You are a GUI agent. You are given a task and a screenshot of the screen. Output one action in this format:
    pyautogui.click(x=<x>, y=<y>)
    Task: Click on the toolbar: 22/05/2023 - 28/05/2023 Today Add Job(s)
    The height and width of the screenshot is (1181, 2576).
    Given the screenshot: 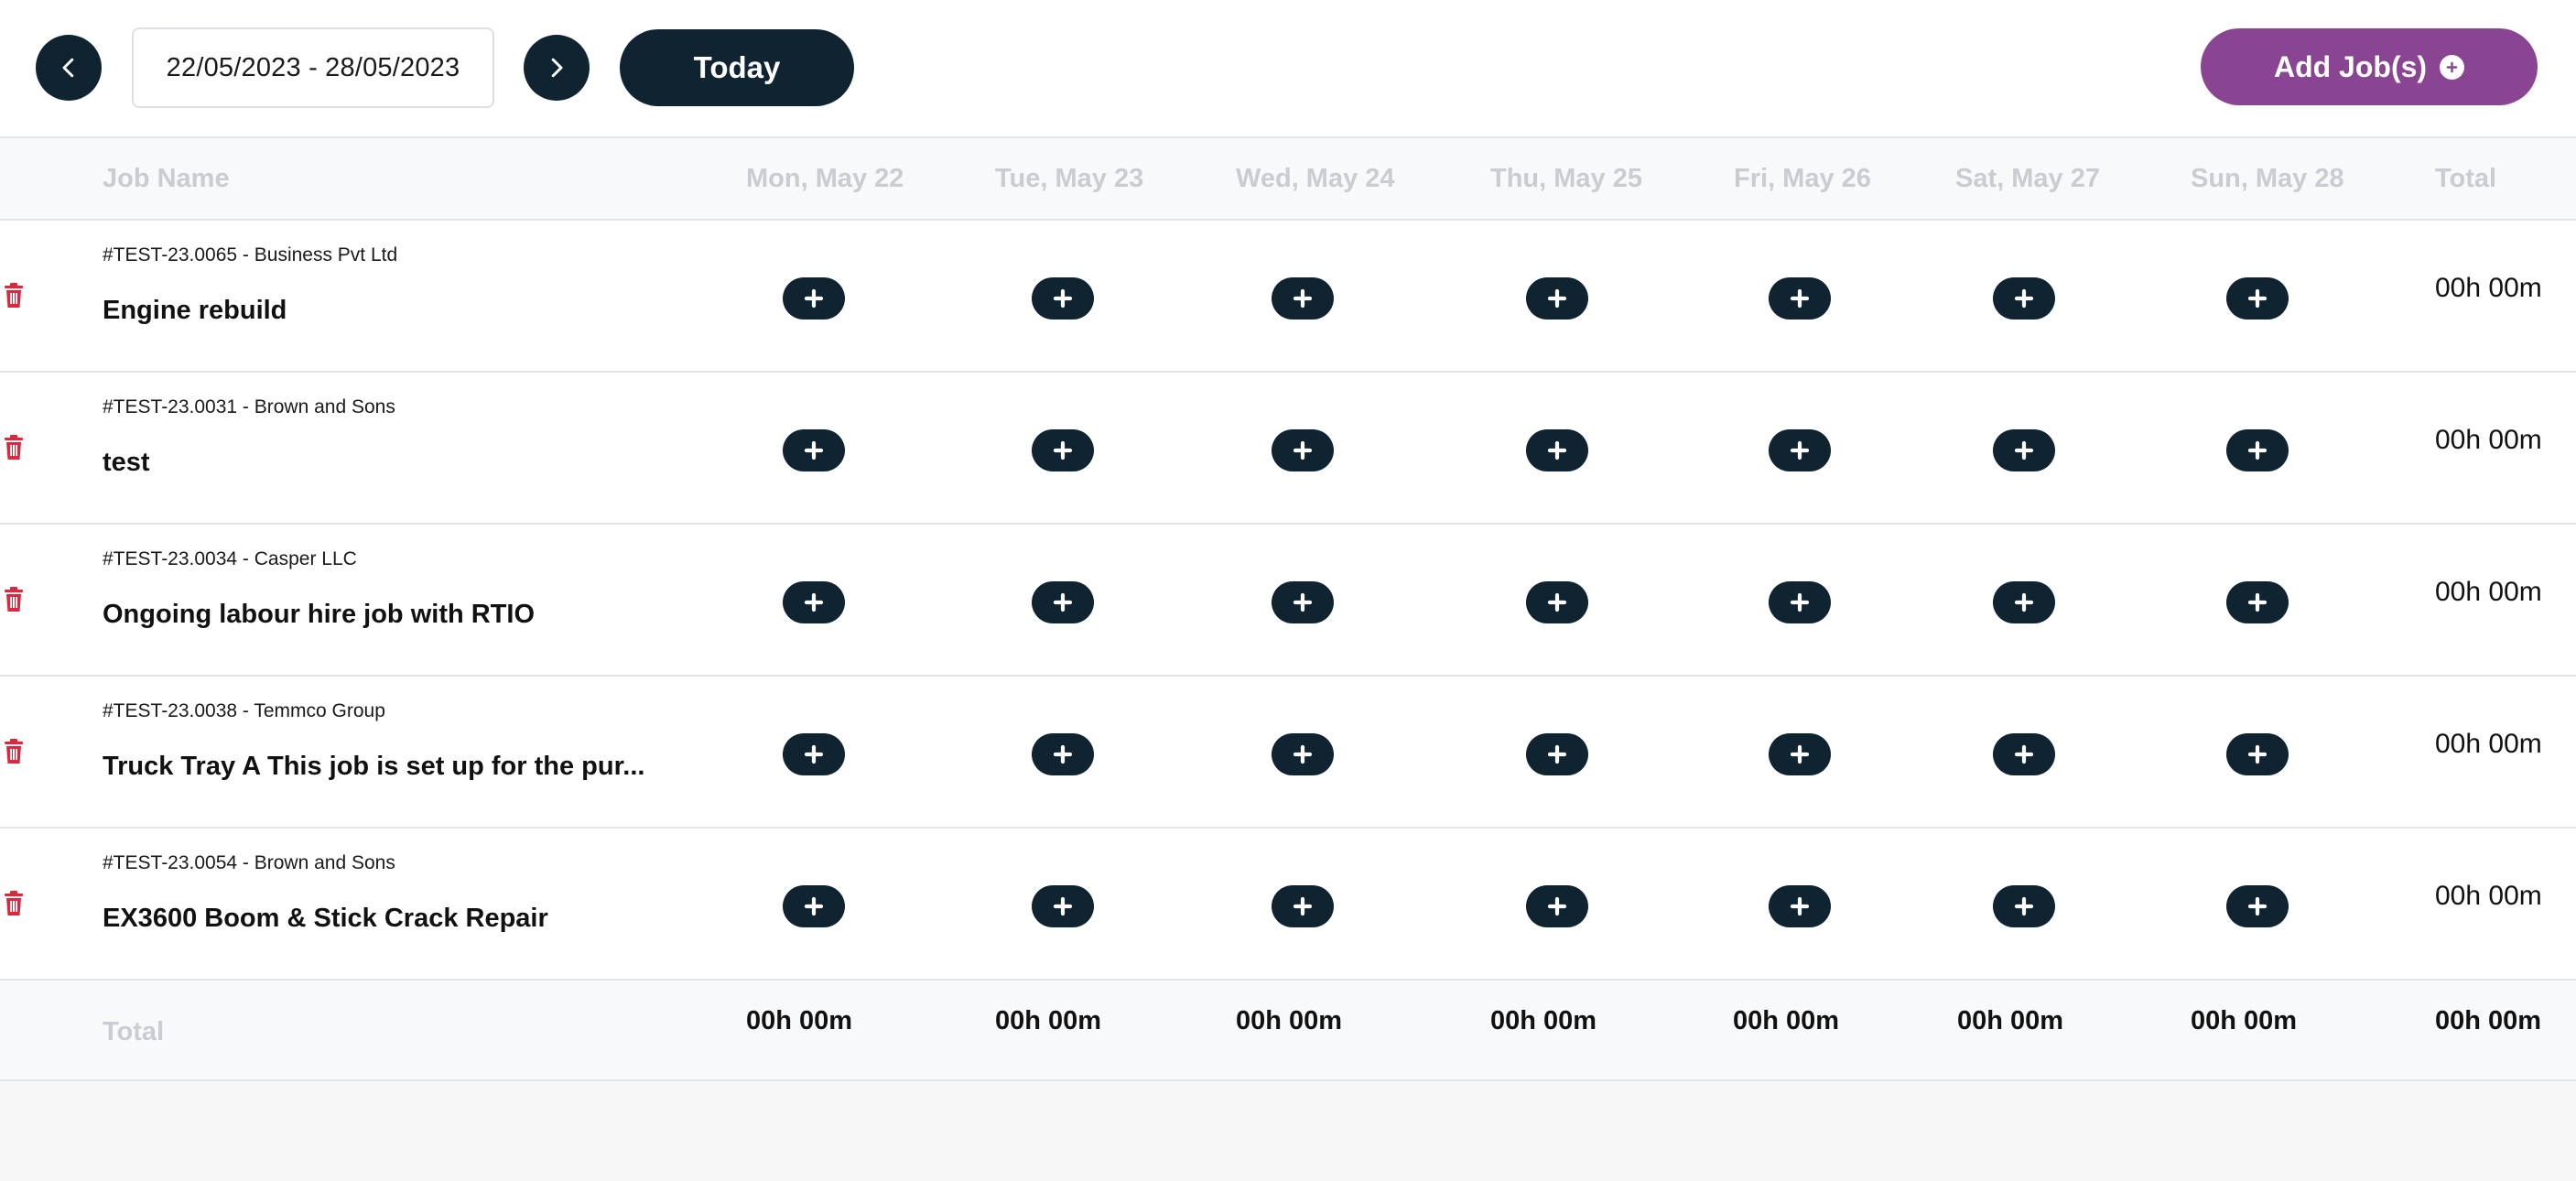 What is the action you would take?
    pyautogui.click(x=1288, y=69)
    